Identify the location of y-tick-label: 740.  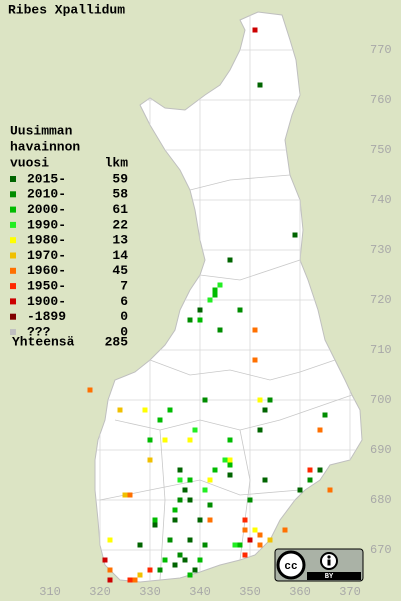
(381, 200).